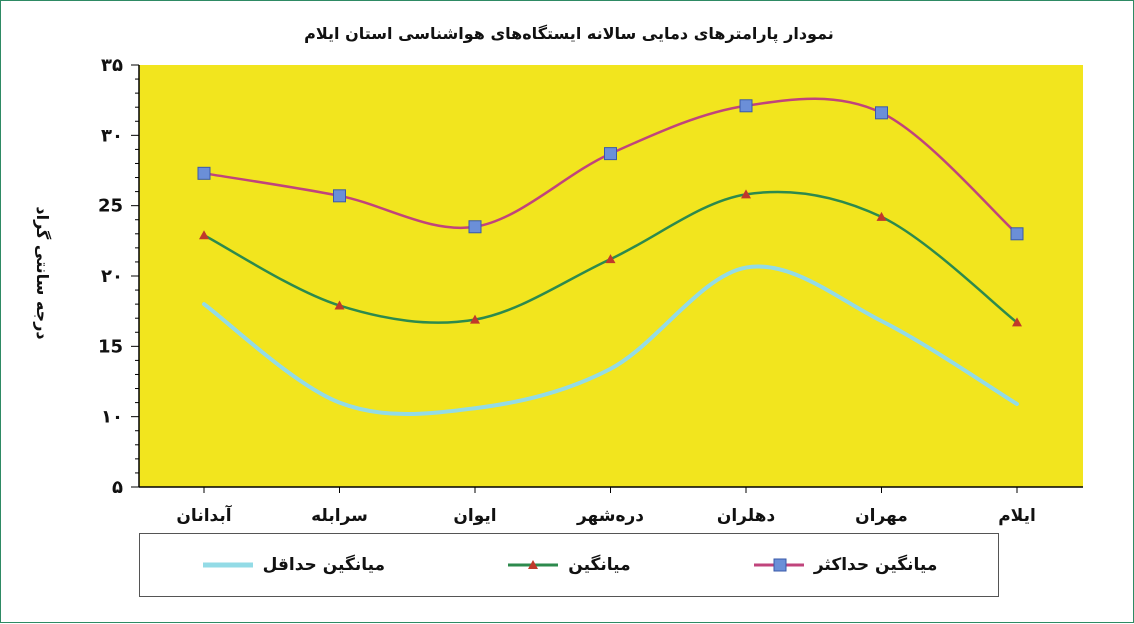 Image resolution: width=1134 pixels, height=624 pixels. What do you see at coordinates (117, 487) in the screenshot?
I see `y-tick-label: ۵` at bounding box center [117, 487].